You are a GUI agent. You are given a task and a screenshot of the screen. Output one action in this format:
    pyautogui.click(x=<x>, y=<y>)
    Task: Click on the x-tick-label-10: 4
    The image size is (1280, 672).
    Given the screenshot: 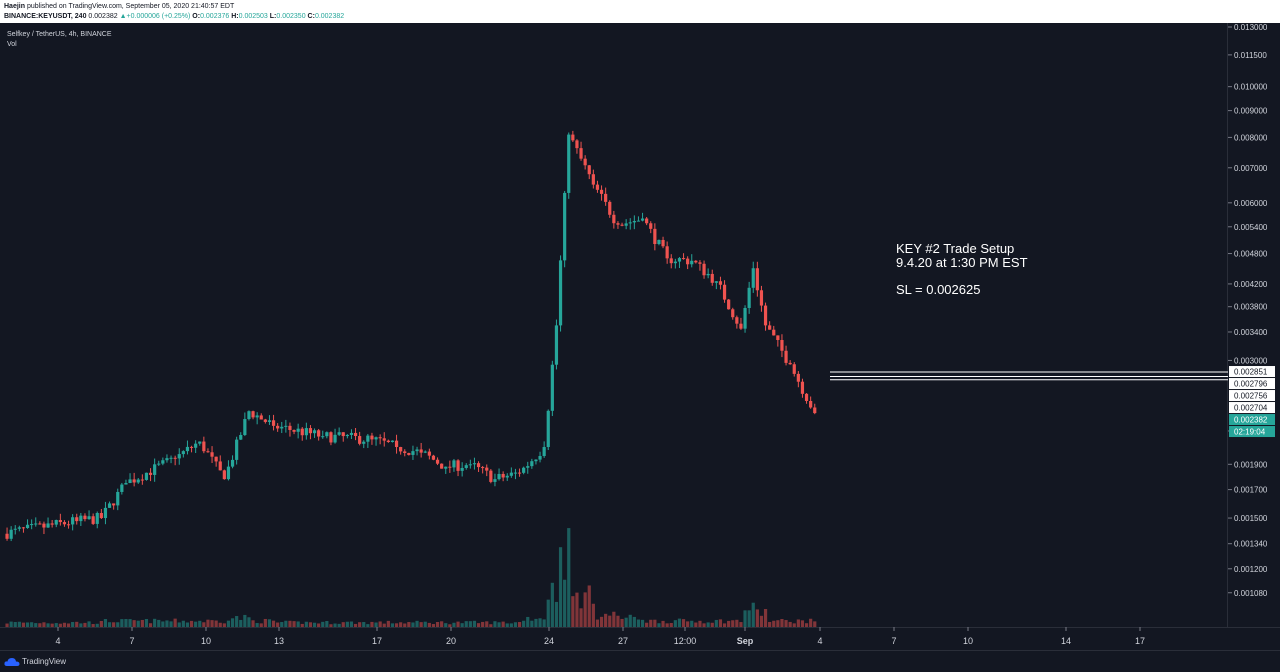 What is the action you would take?
    pyautogui.click(x=819, y=641)
    